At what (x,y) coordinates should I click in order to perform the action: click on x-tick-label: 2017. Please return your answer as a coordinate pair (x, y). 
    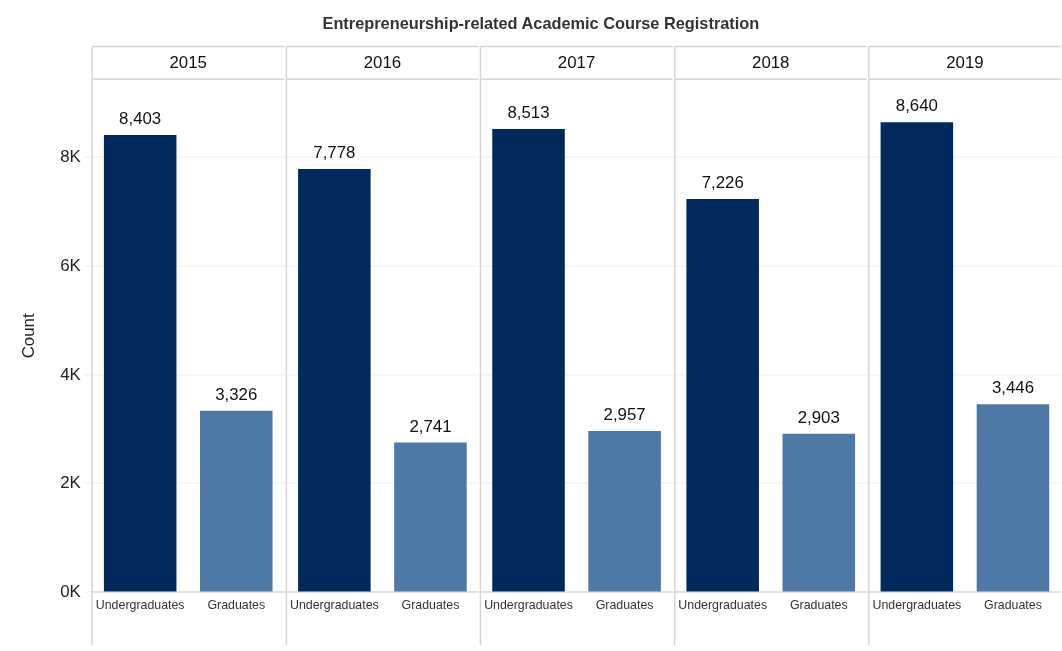
    Looking at the image, I should click on (576, 62).